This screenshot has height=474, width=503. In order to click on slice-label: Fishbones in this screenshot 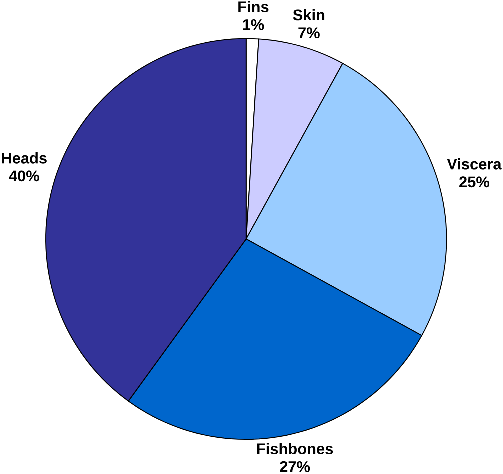, I will do `click(295, 449)`.